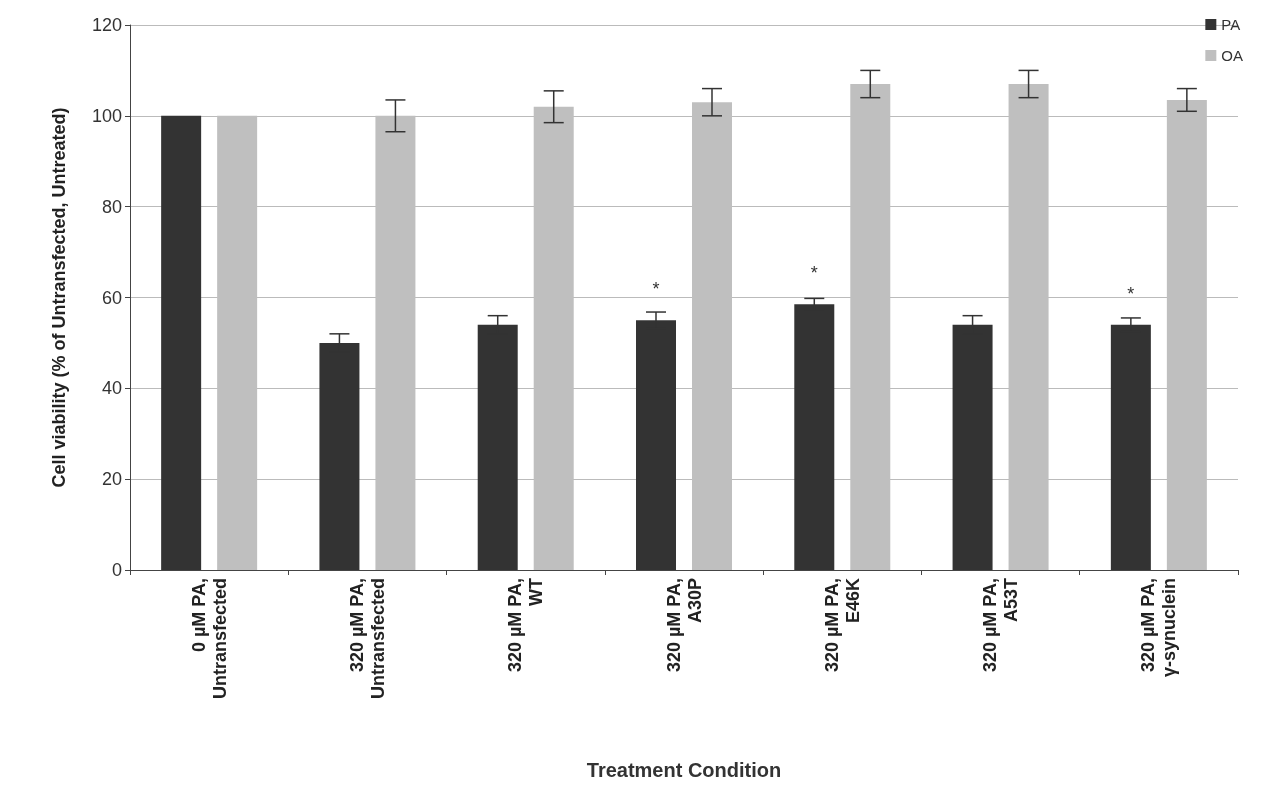 Image resolution: width=1268 pixels, height=795 pixels. Describe the element at coordinates (1159, 628) in the screenshot. I see `x-tick-label: 320 µM PA, γ-synuclein` at that location.